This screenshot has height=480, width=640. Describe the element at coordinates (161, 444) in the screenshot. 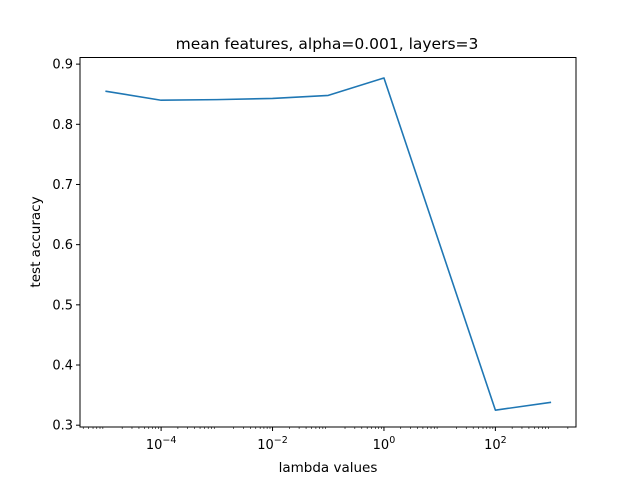

I see `x-tick-label: 10⁻⁴` at that location.